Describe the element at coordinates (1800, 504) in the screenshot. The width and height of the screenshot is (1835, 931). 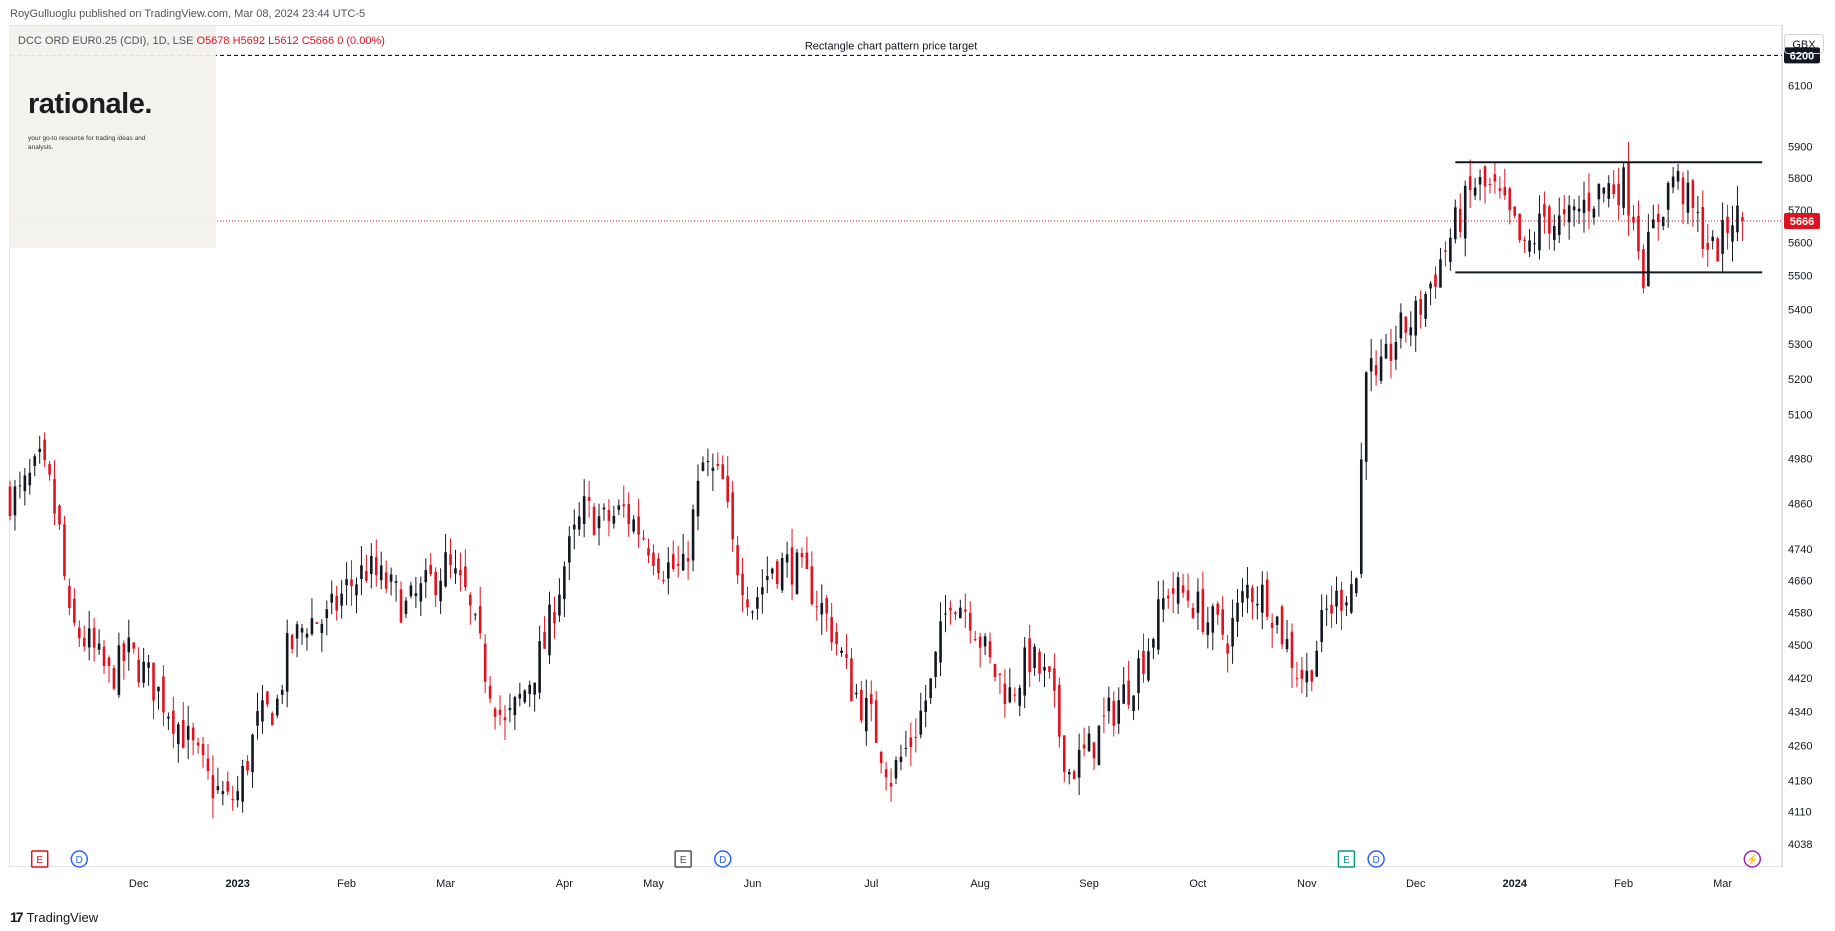
I see `y-tick-label: 4860` at that location.